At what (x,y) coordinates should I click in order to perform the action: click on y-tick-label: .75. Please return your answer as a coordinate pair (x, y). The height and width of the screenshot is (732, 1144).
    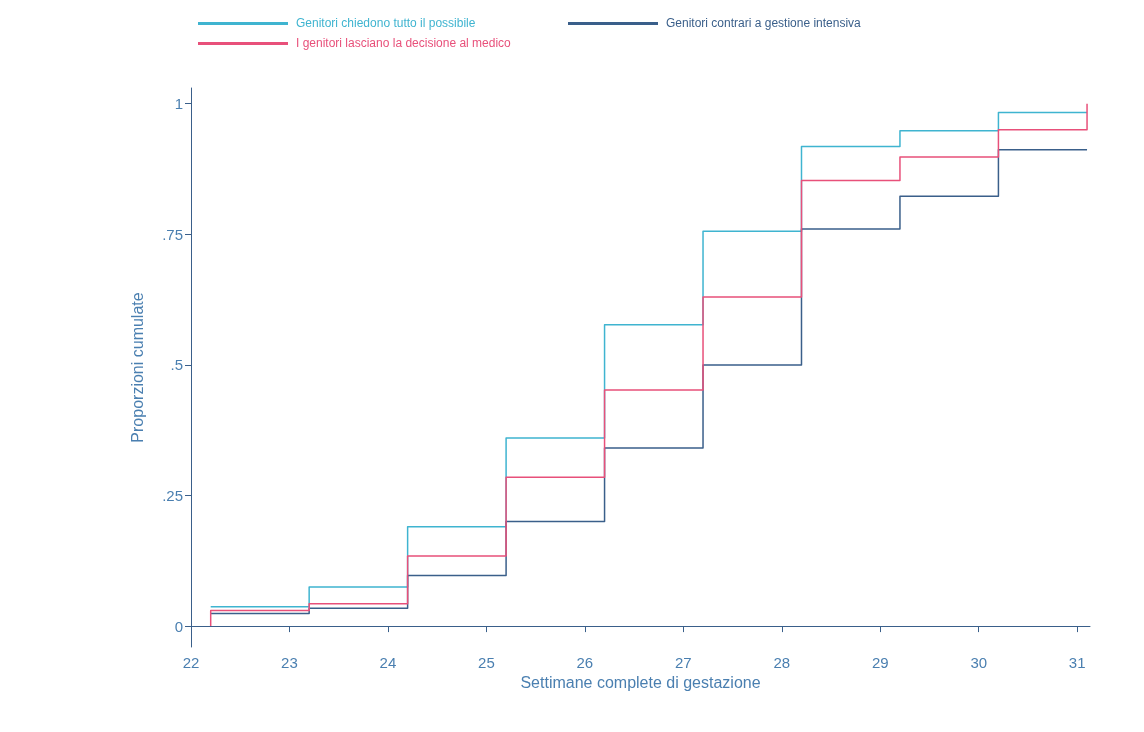
    Looking at the image, I should click on (172, 234).